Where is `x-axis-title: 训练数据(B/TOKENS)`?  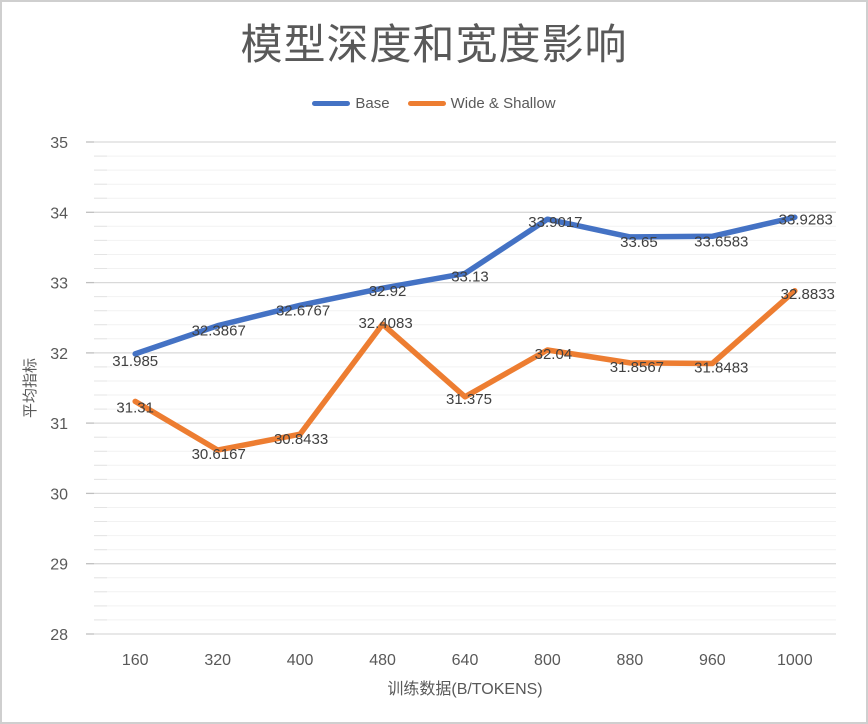 x-axis-title: 训练数据(B/TOKENS) is located at coordinates (464, 689).